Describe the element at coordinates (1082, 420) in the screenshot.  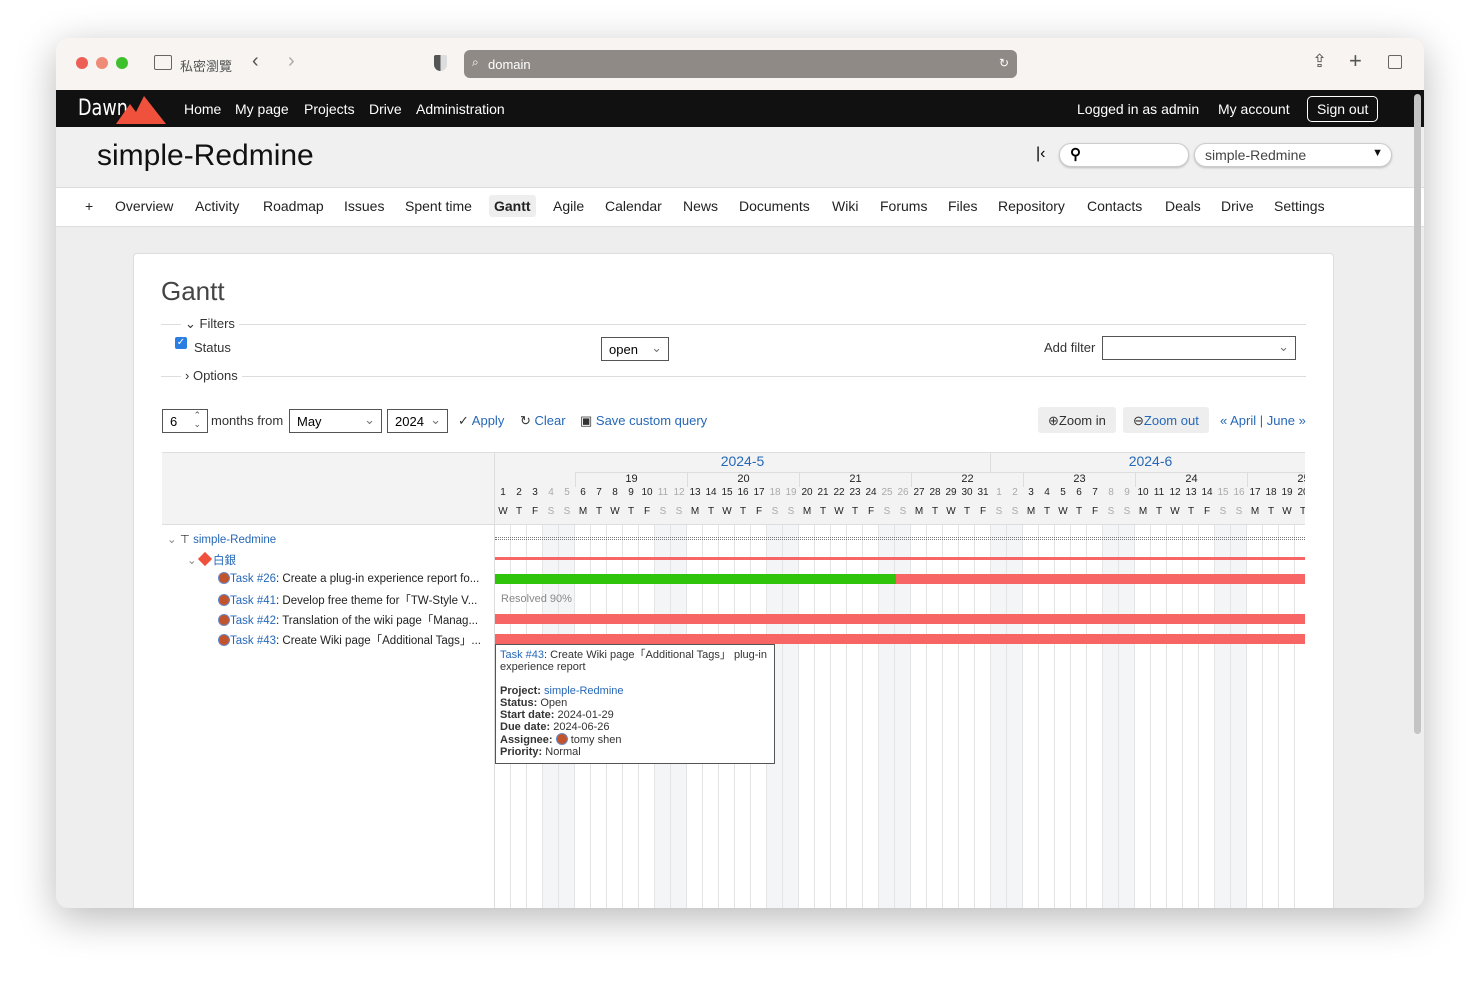
I see `zoom-in-label: Zoom in` at that location.